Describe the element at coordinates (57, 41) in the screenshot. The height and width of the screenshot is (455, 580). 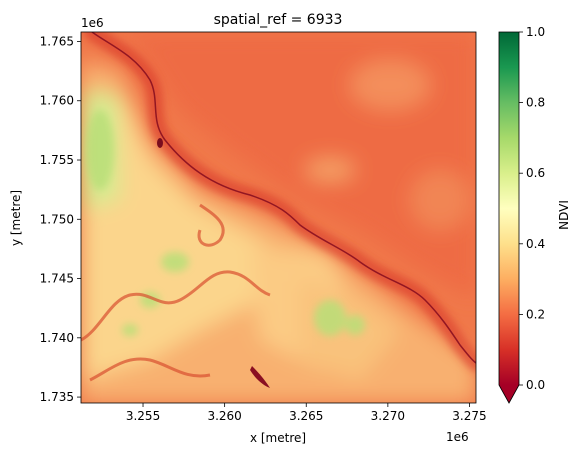
I see `y-tick-label: 1.765` at that location.